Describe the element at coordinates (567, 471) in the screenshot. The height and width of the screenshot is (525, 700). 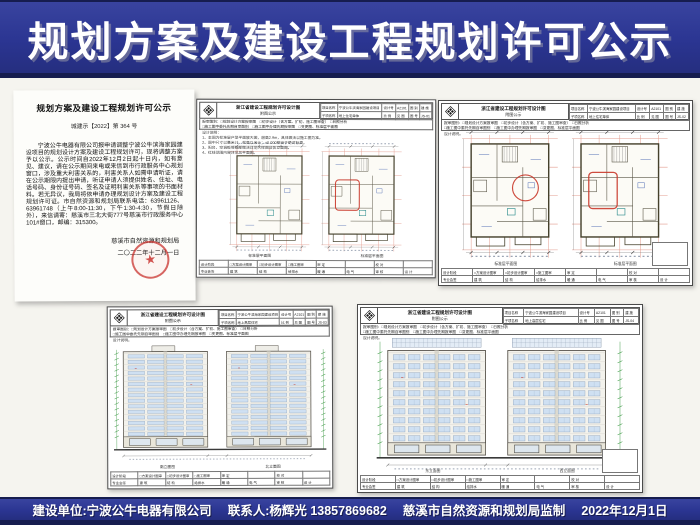
I see `drawing-caption: 西立面图` at that location.